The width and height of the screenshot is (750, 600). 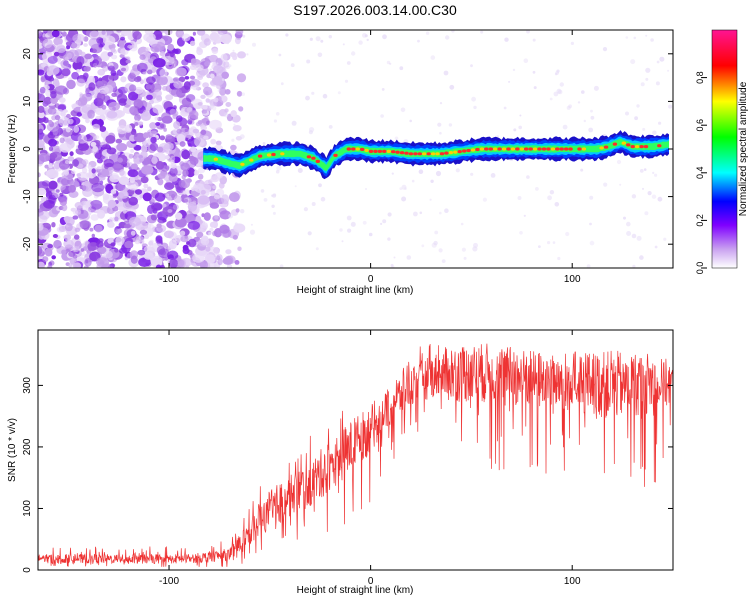 I want to click on x-tick-label: 100, so click(x=572, y=279).